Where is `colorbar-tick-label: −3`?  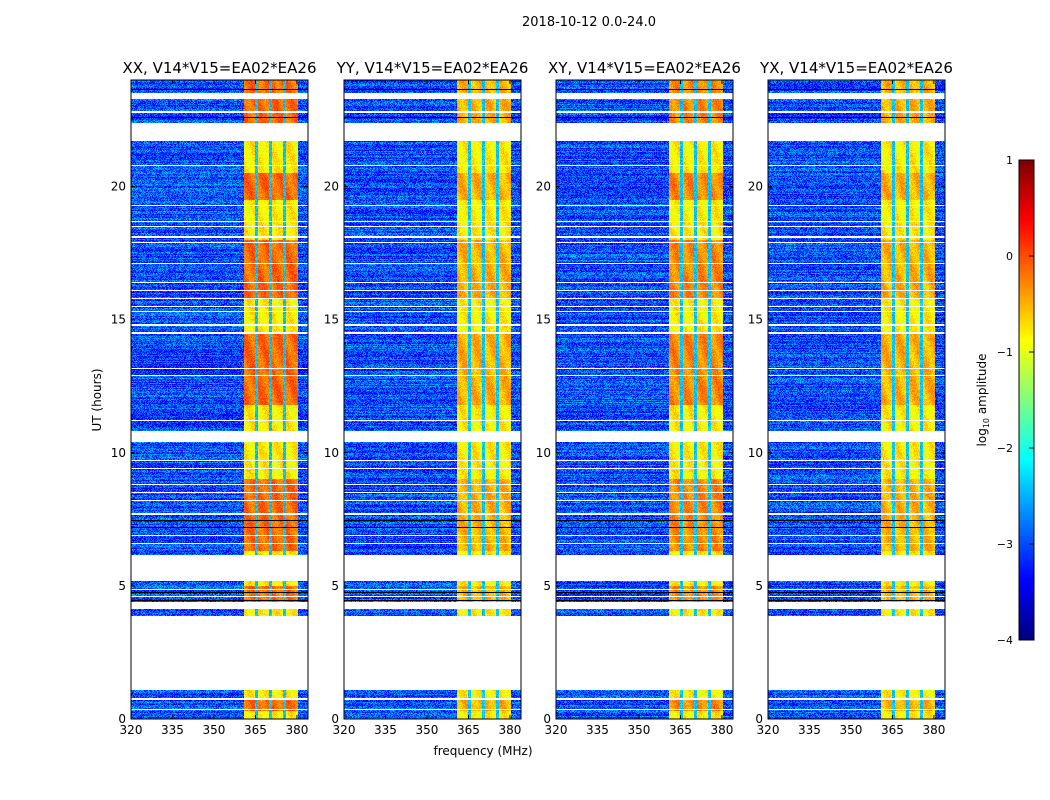
colorbar-tick-label: −3 is located at coordinates (1005, 544).